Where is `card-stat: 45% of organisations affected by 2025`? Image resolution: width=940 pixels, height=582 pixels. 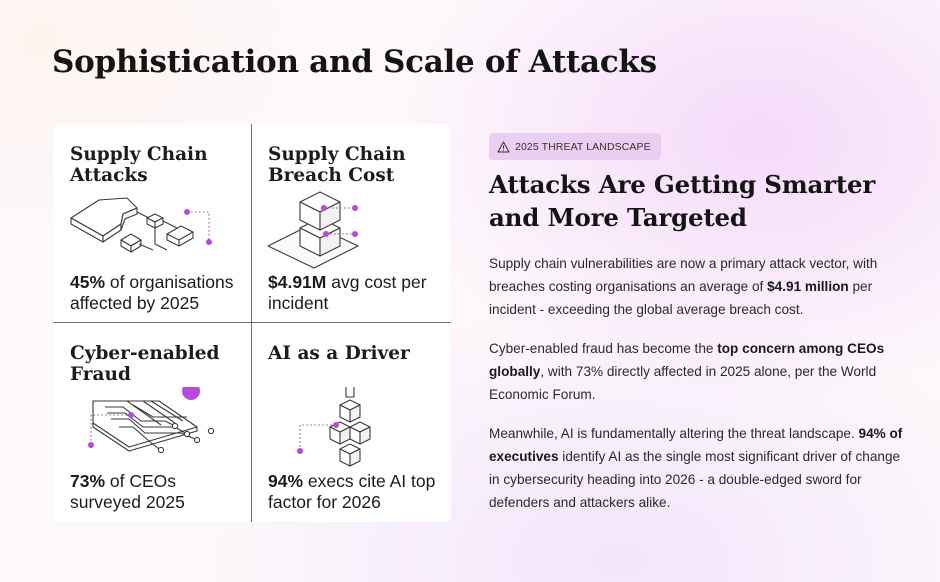 card-stat: 45% of organisations affected by 2025 is located at coordinates (159, 293).